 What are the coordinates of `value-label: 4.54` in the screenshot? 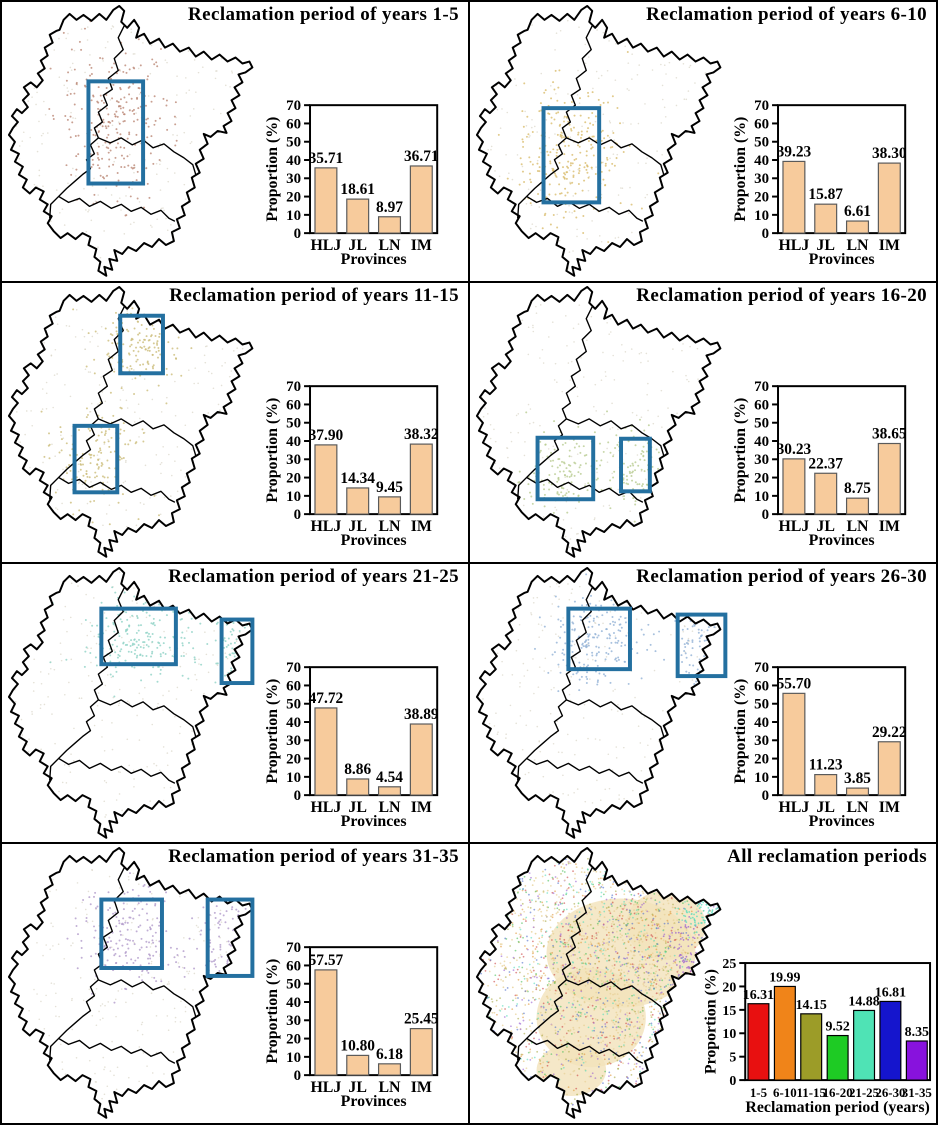 It's located at (389, 776).